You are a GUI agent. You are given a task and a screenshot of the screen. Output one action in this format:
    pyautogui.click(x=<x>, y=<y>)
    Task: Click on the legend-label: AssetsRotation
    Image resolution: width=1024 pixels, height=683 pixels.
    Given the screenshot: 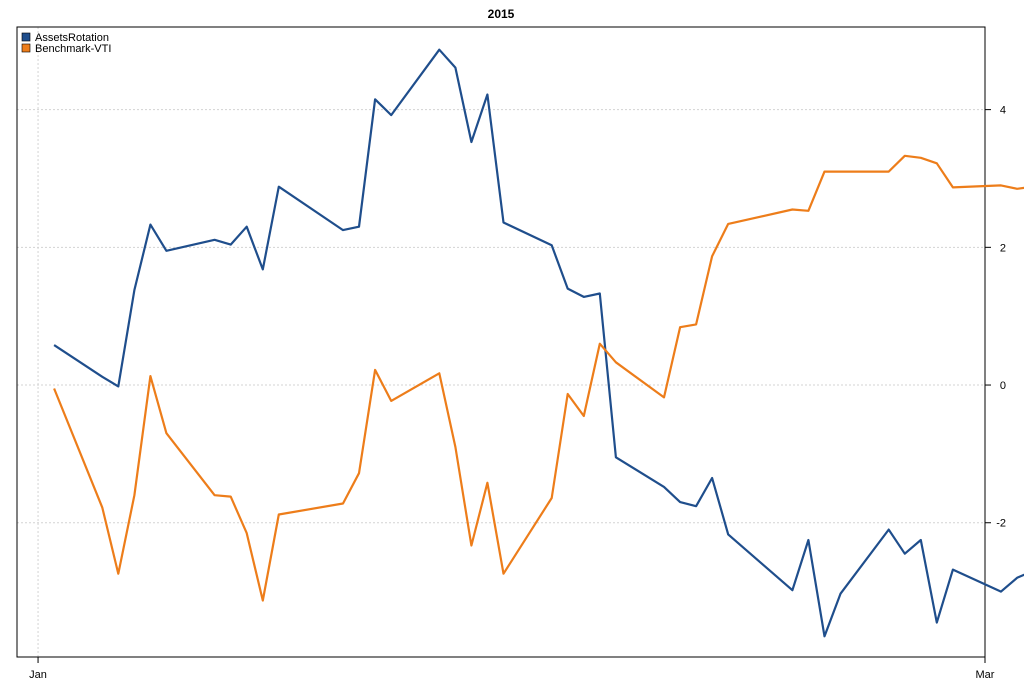 What is the action you would take?
    pyautogui.click(x=72, y=38)
    